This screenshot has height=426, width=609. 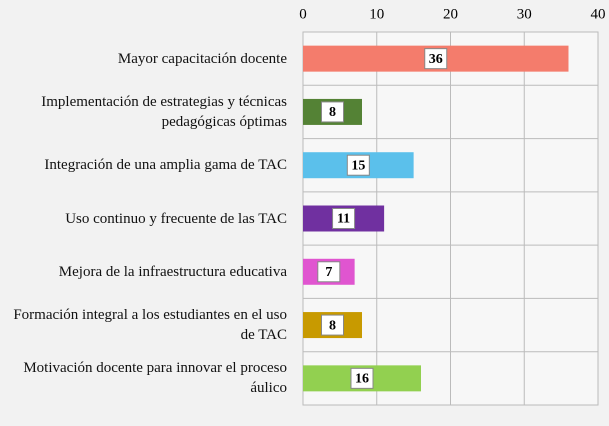 I want to click on value-label: 11, so click(x=343, y=219).